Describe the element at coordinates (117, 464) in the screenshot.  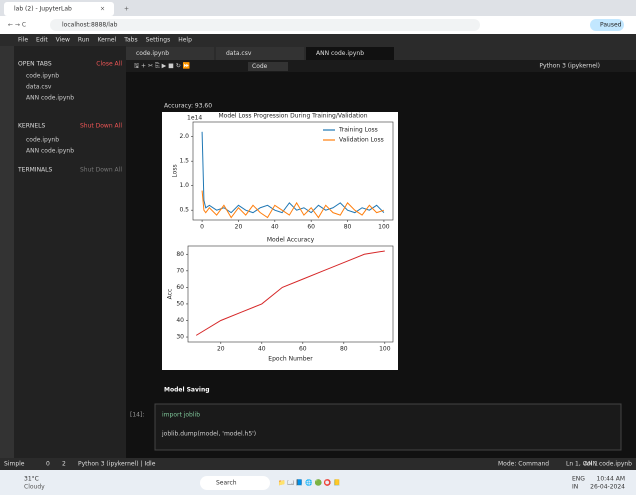
I see `status-kernel: Python 3 (ipykernel) | Idle` at that location.